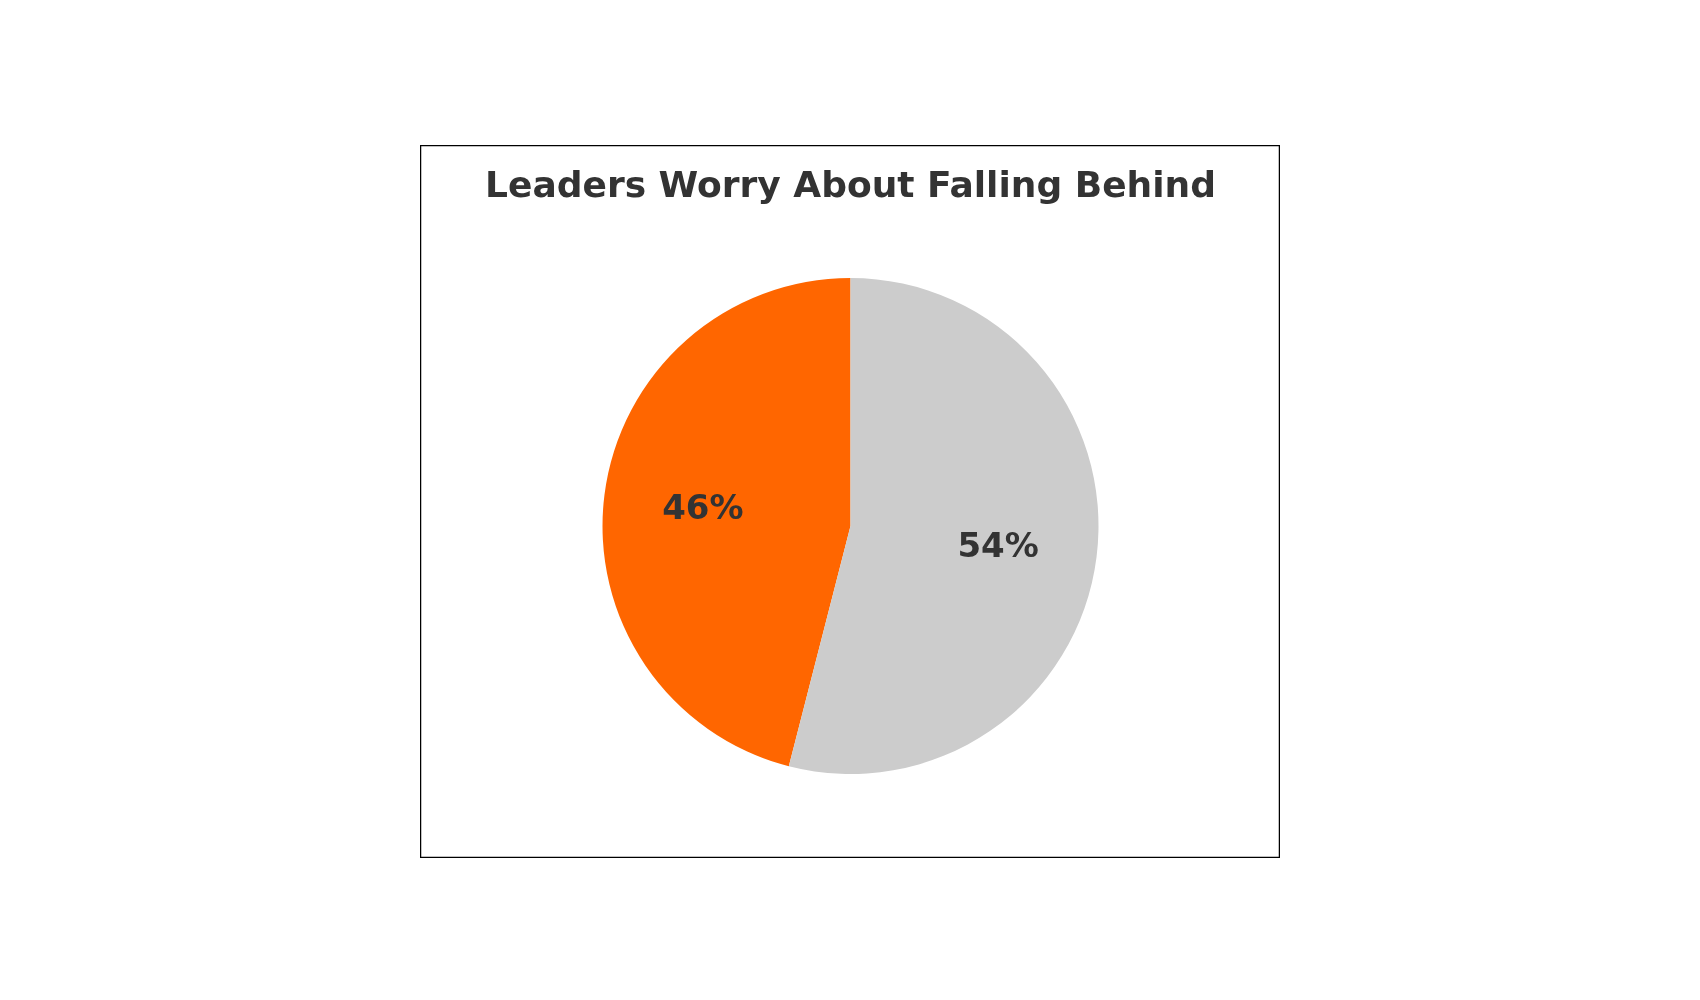  What do you see at coordinates (998, 544) in the screenshot?
I see `data-label: 54%` at bounding box center [998, 544].